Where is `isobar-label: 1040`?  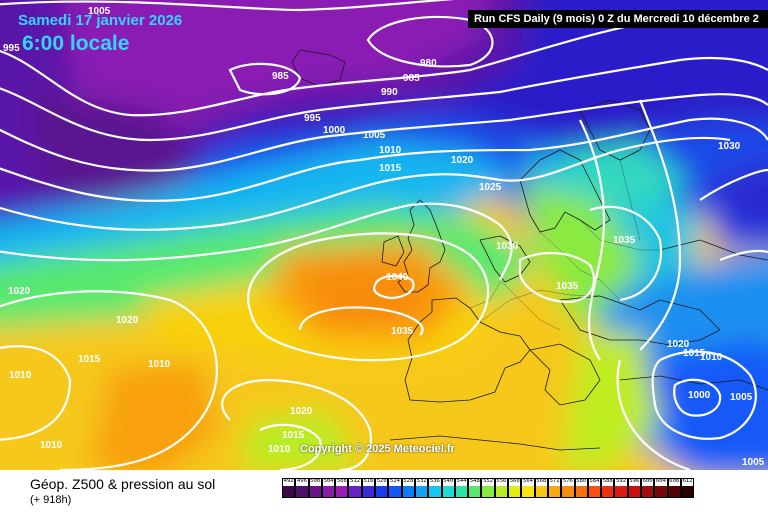
isobar-label: 1040 is located at coordinates (397, 277).